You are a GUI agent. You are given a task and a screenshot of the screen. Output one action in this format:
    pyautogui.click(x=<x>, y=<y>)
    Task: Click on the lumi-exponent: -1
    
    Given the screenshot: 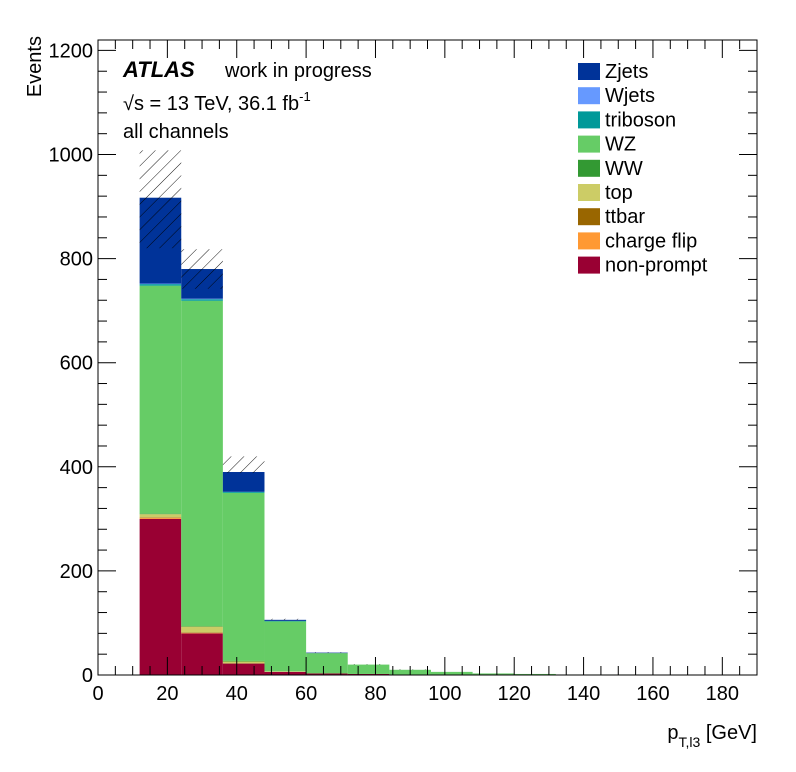 What is the action you would take?
    pyautogui.click(x=305, y=96)
    